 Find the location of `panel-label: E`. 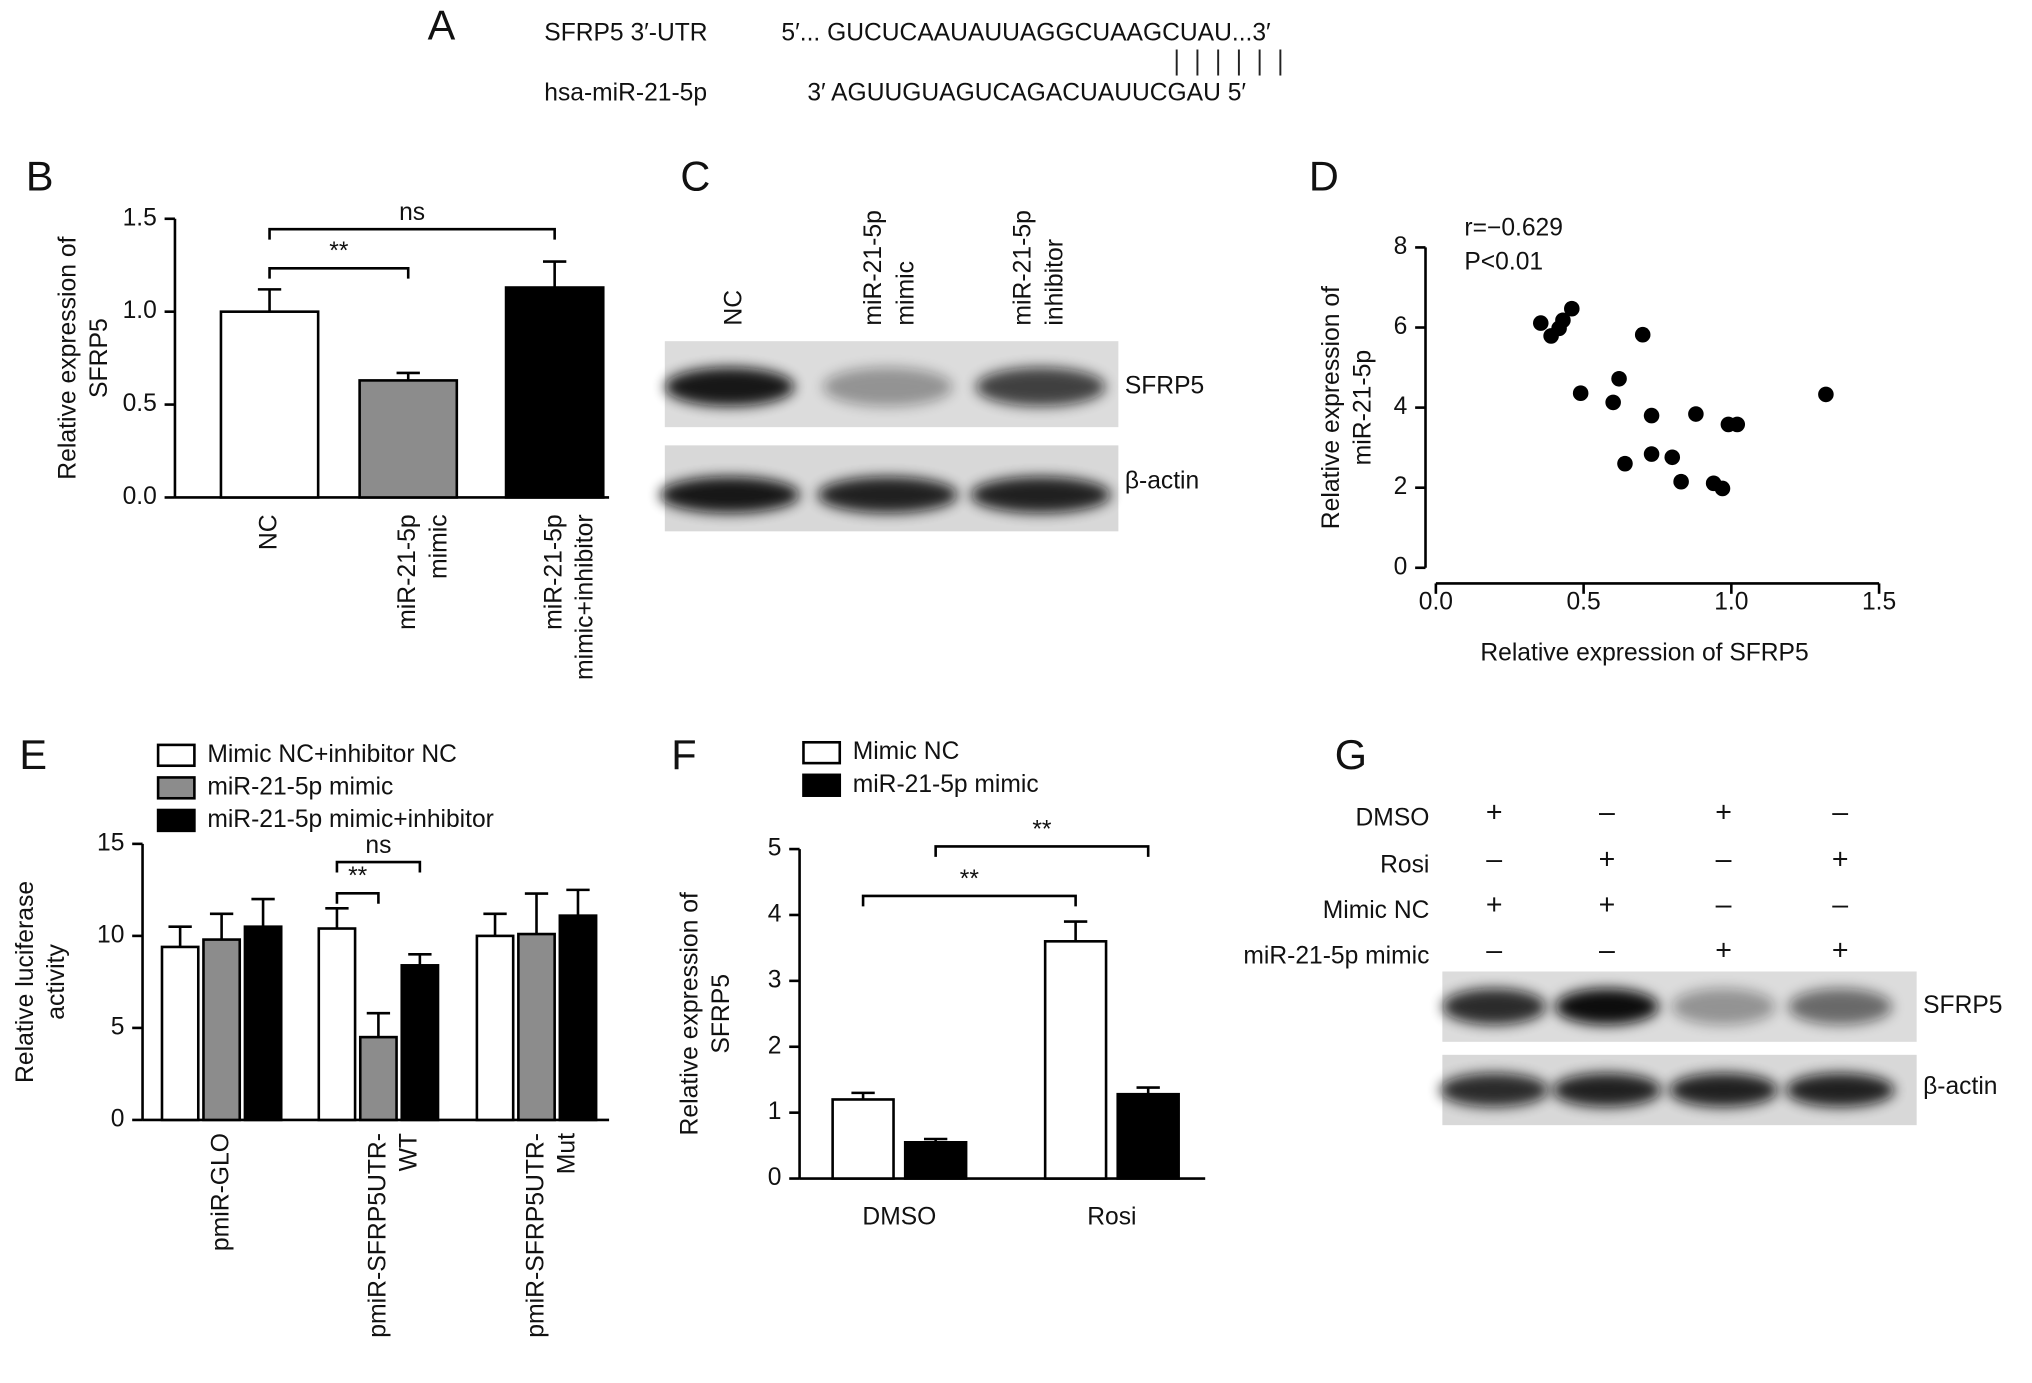

panel-label: E is located at coordinates (33, 754).